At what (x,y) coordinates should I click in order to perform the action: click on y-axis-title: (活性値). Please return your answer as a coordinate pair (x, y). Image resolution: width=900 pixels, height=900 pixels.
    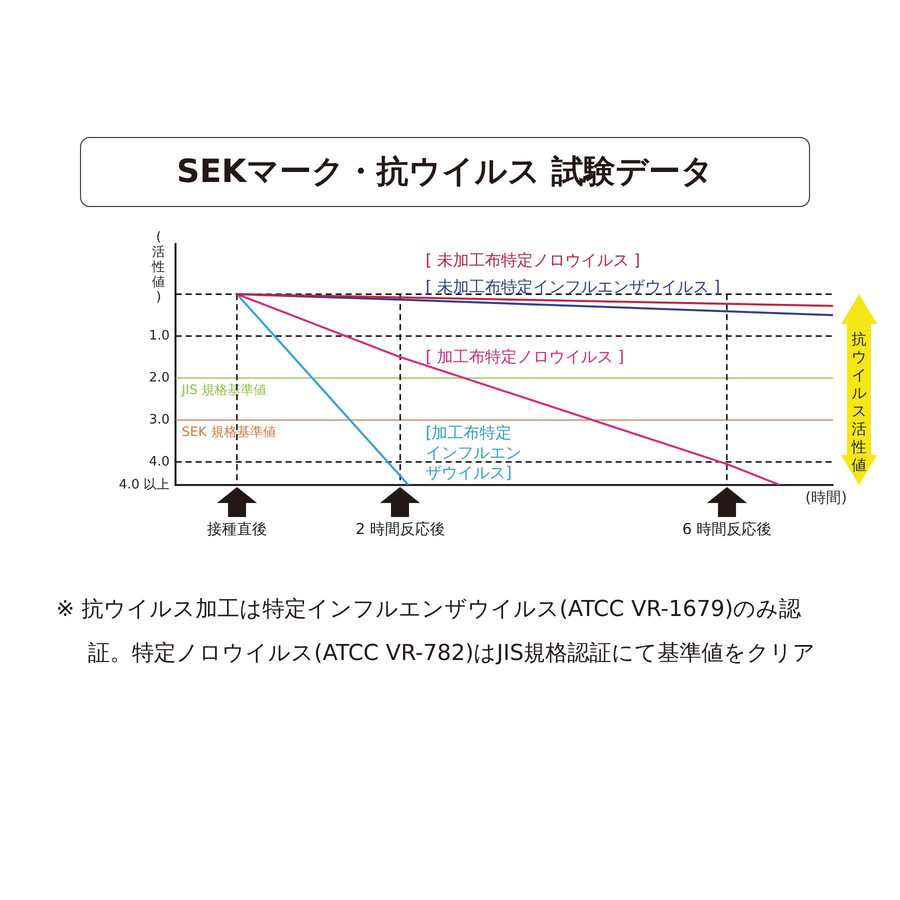
    Looking at the image, I should click on (158, 267).